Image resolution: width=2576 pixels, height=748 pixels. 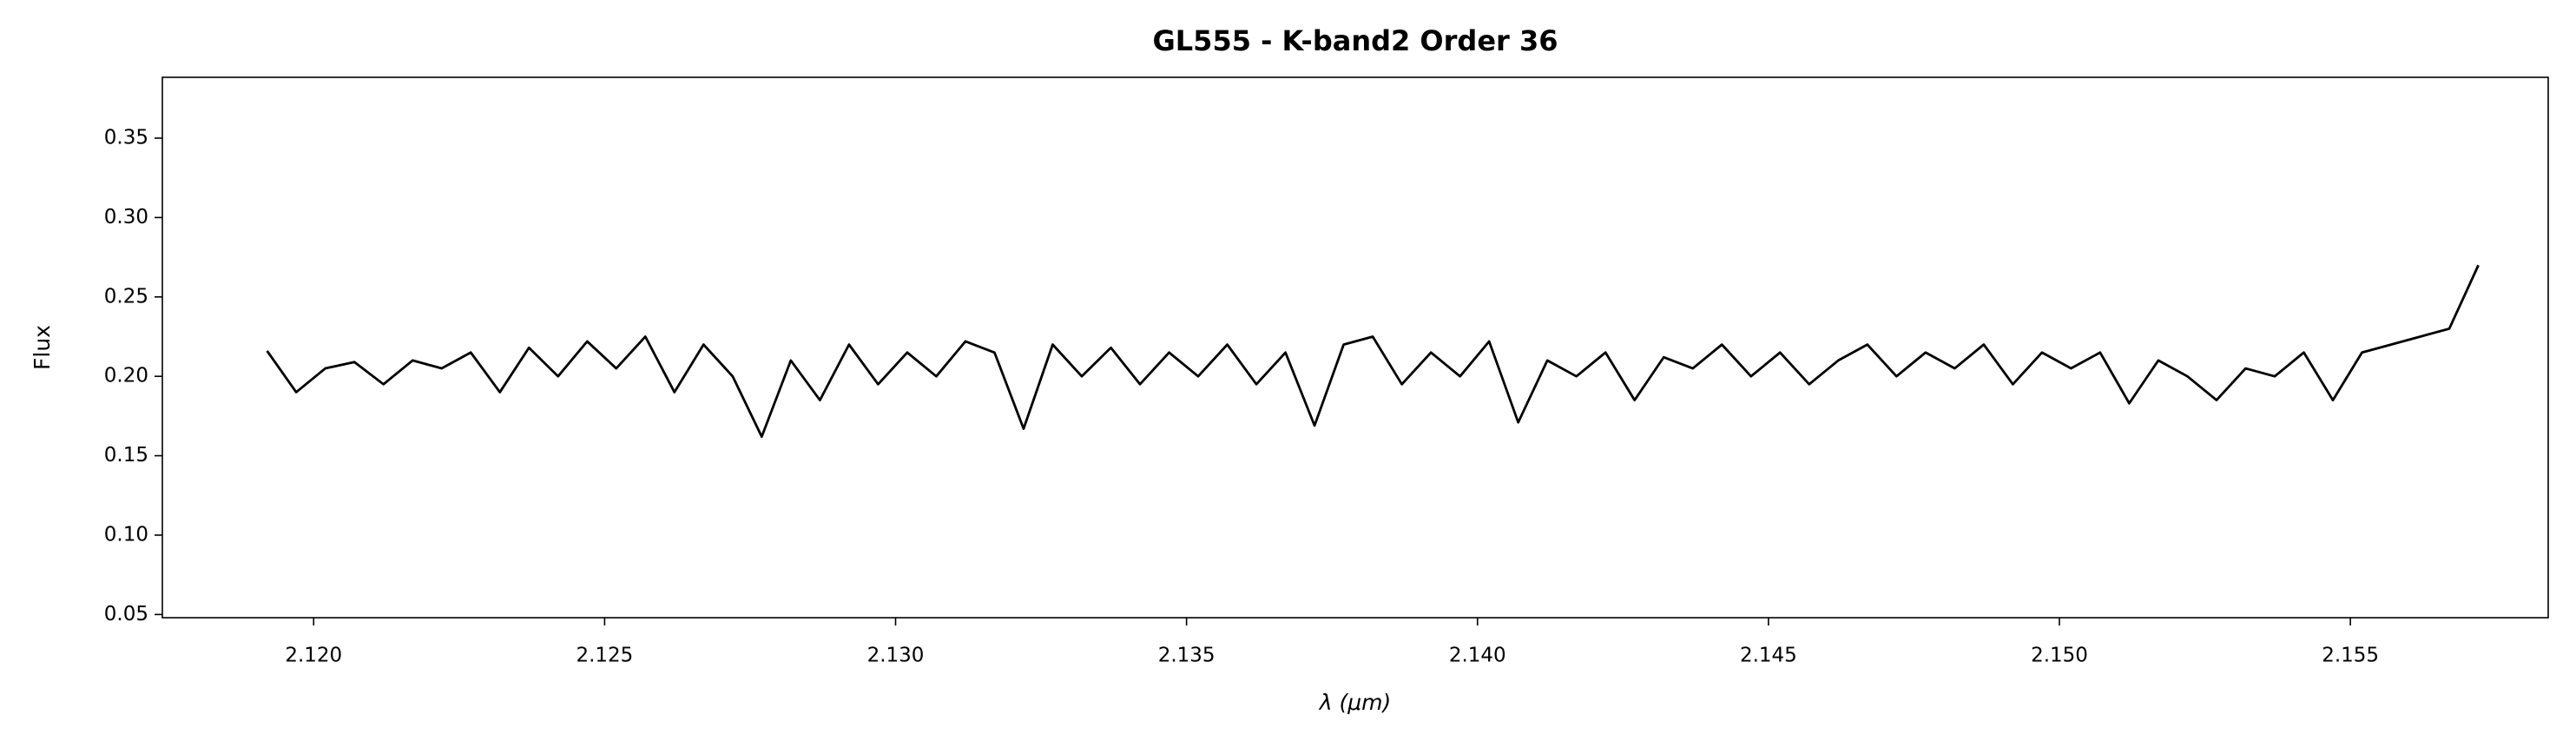 I want to click on x-axis-label: λ (μm), so click(x=1355, y=702).